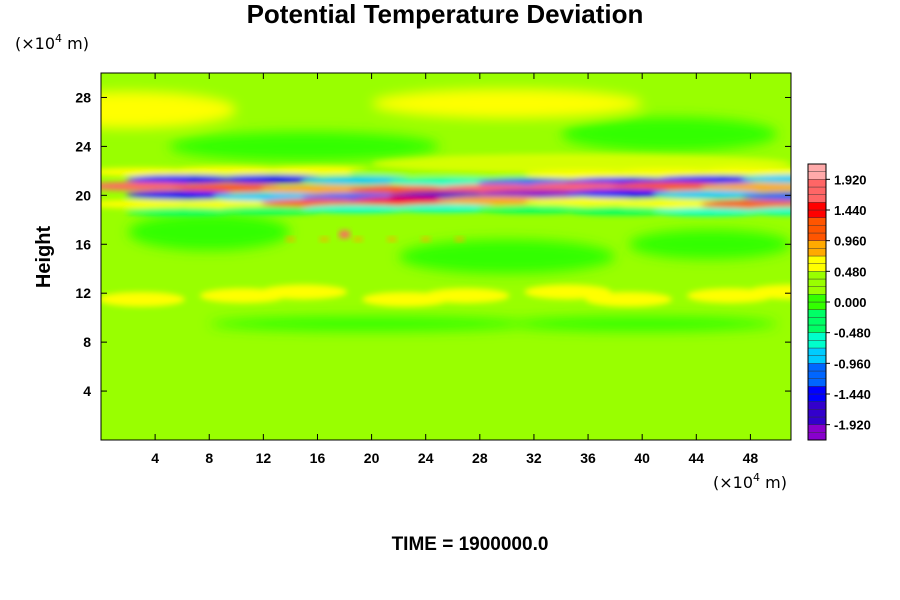 The width and height of the screenshot is (900, 600). Describe the element at coordinates (480, 458) in the screenshot. I see `x-tick-label: 28` at that location.